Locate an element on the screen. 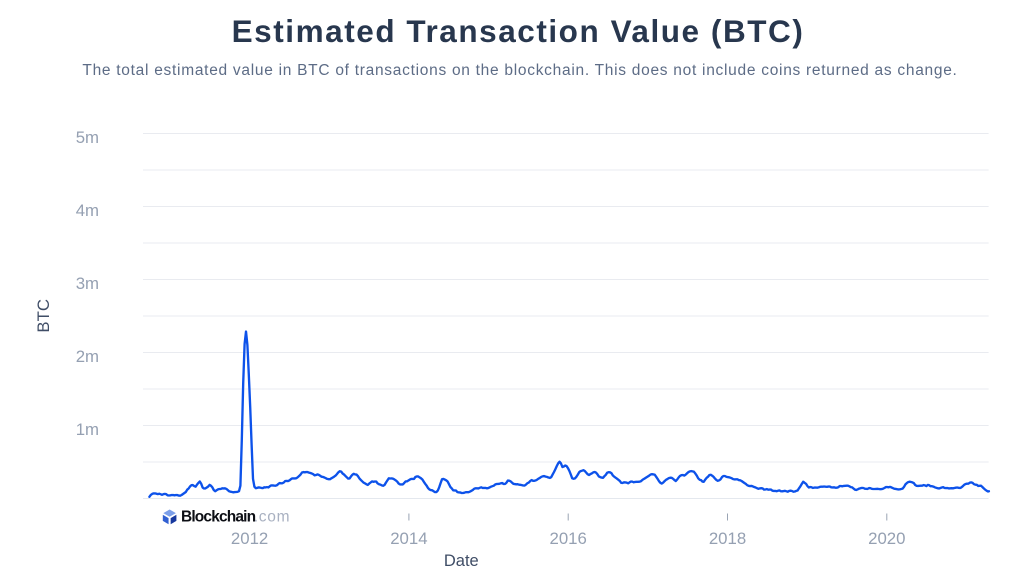  svg-text: BTC is located at coordinates (43, 316).